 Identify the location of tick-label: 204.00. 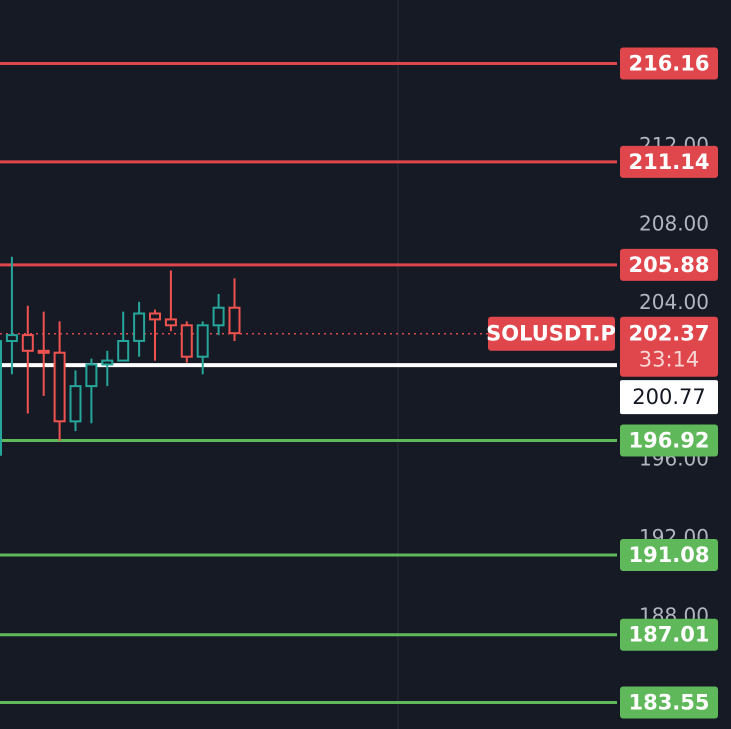
(674, 302).